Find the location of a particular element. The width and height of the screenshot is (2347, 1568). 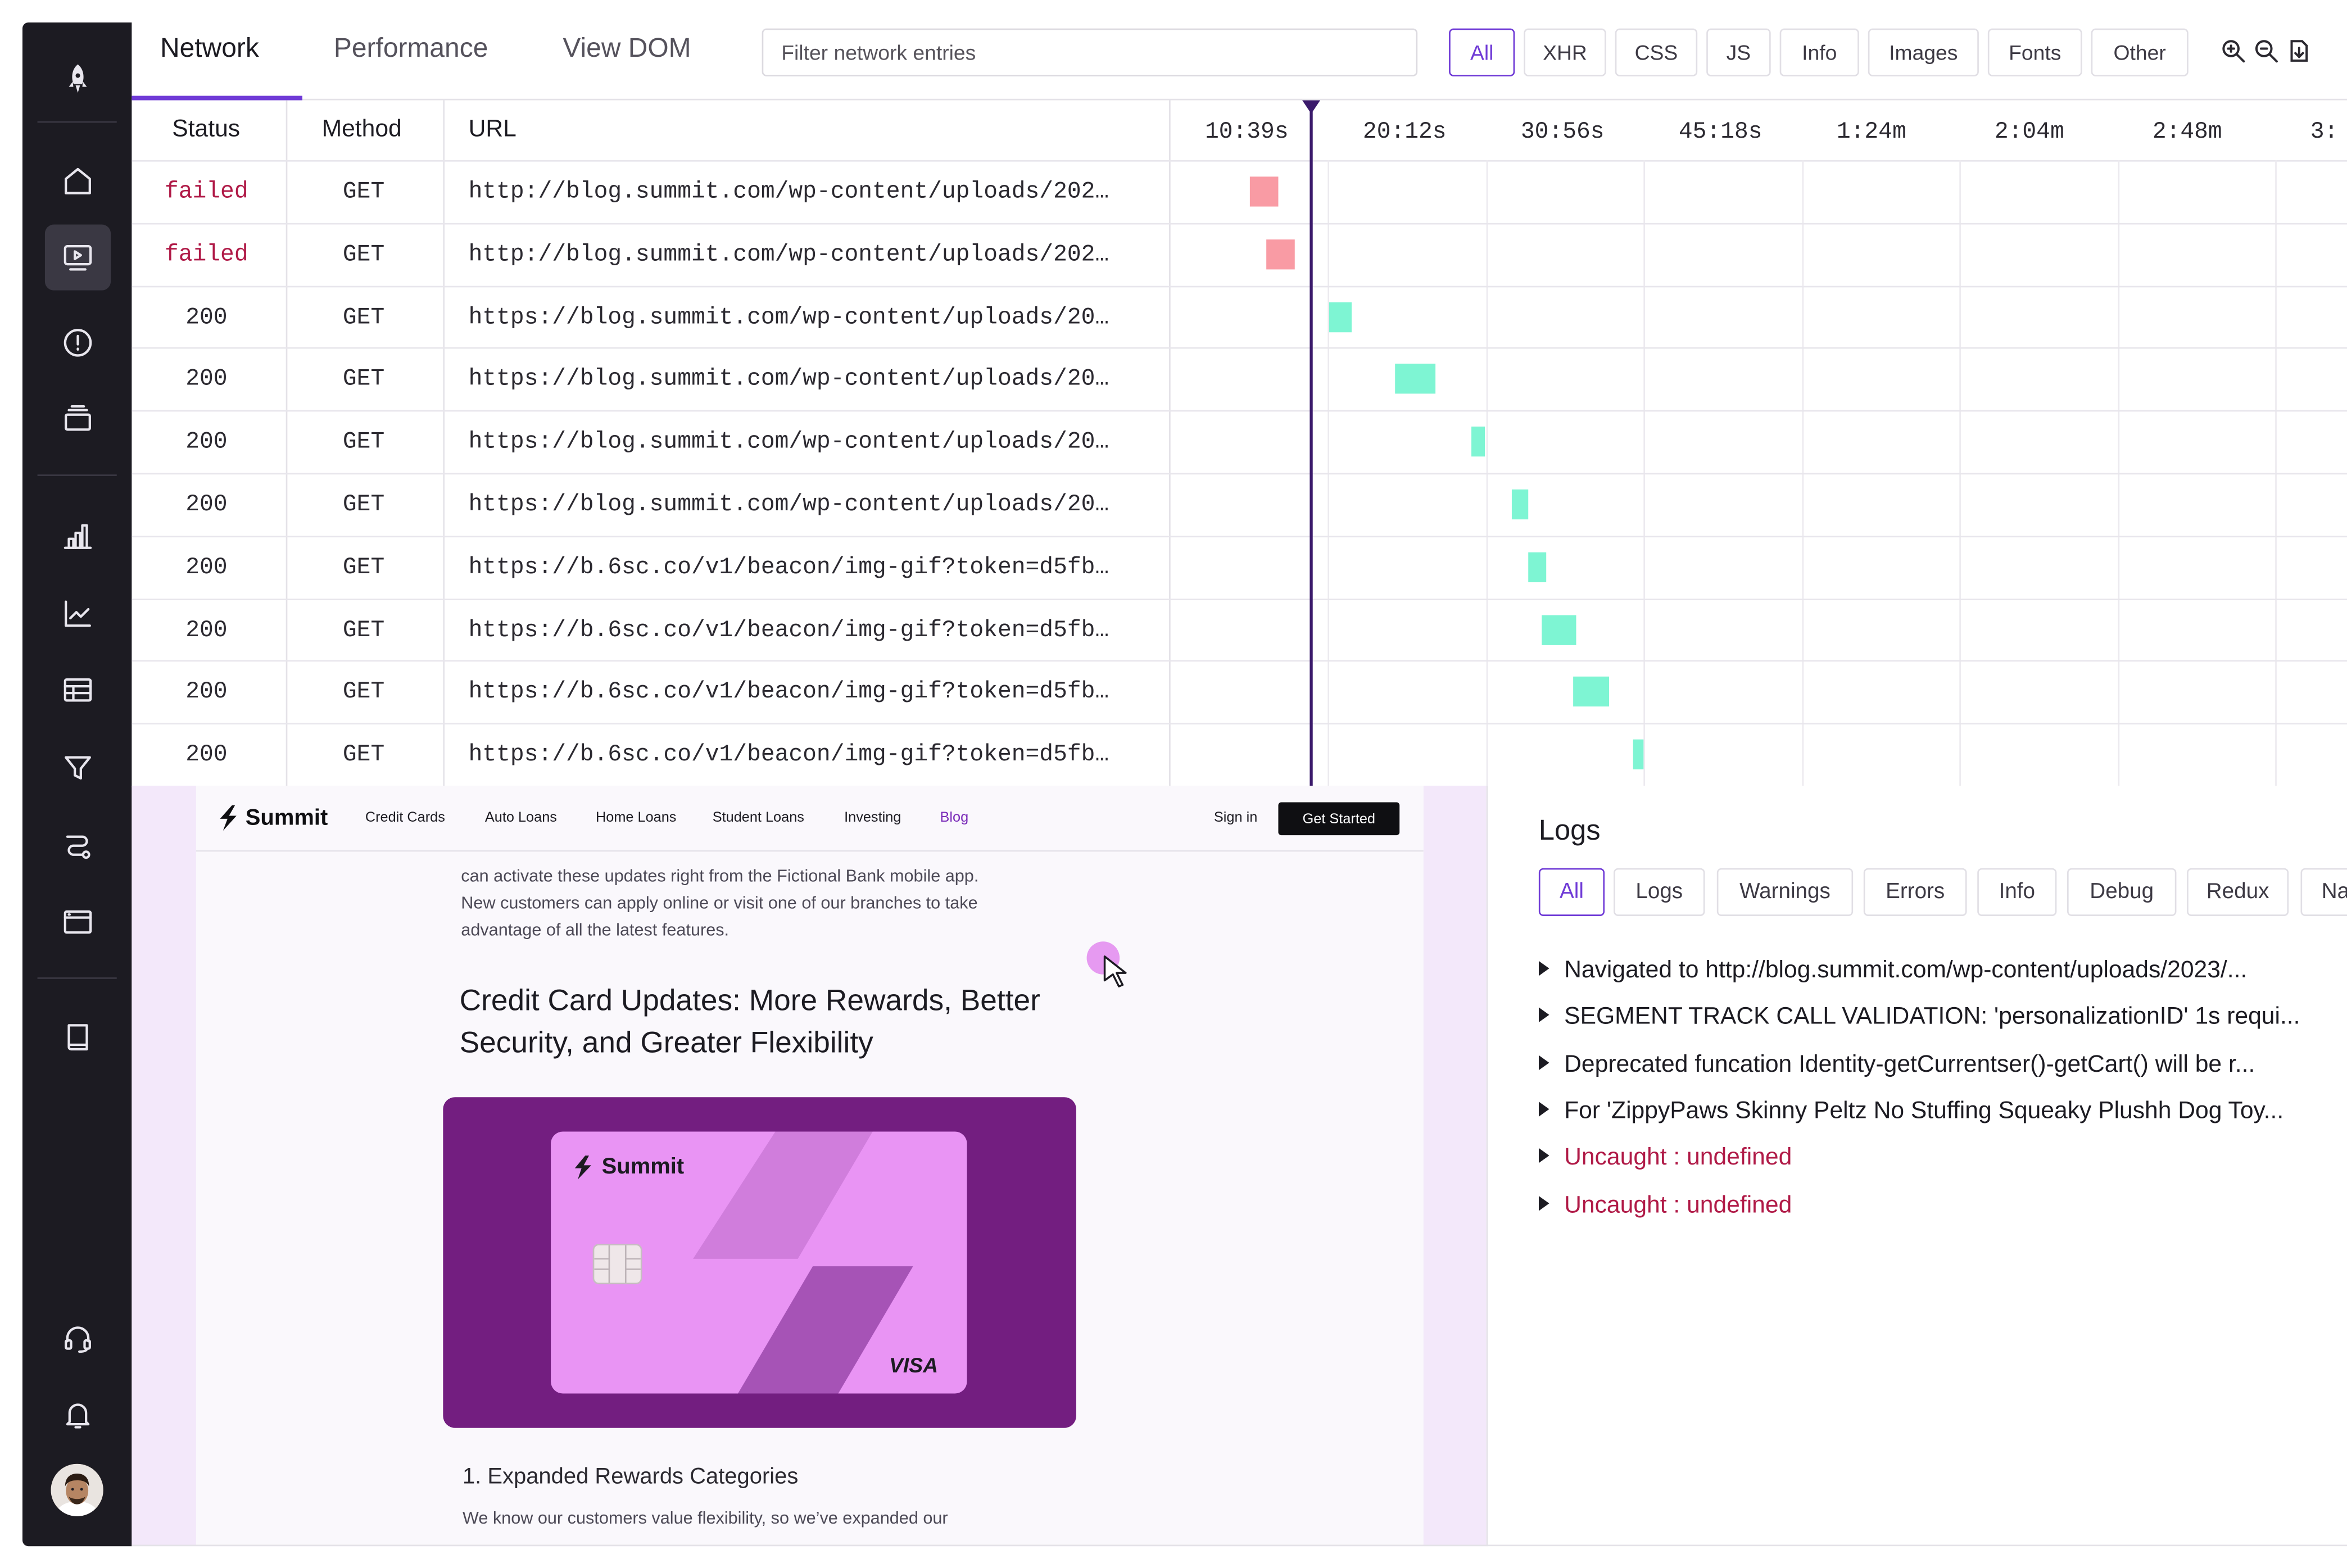

stack-icon is located at coordinates (78, 419).